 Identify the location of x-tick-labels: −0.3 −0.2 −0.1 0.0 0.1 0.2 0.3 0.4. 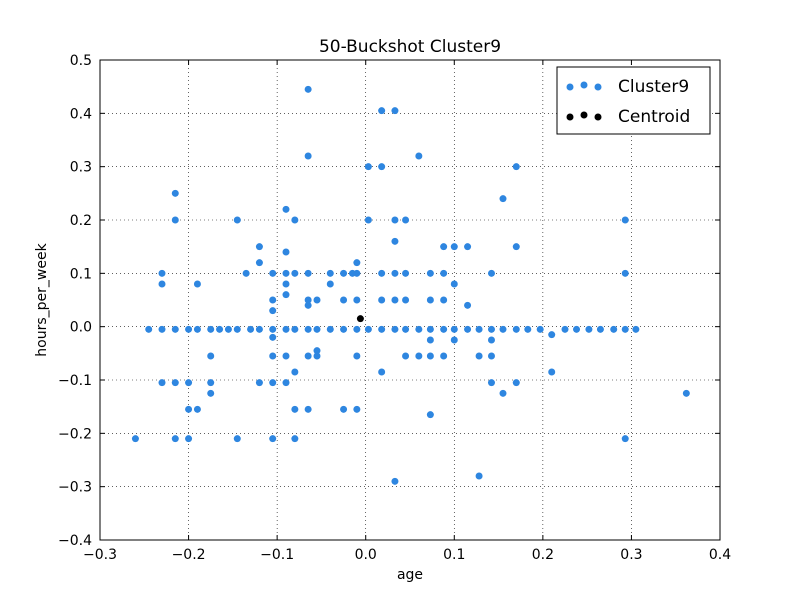
(407, 555).